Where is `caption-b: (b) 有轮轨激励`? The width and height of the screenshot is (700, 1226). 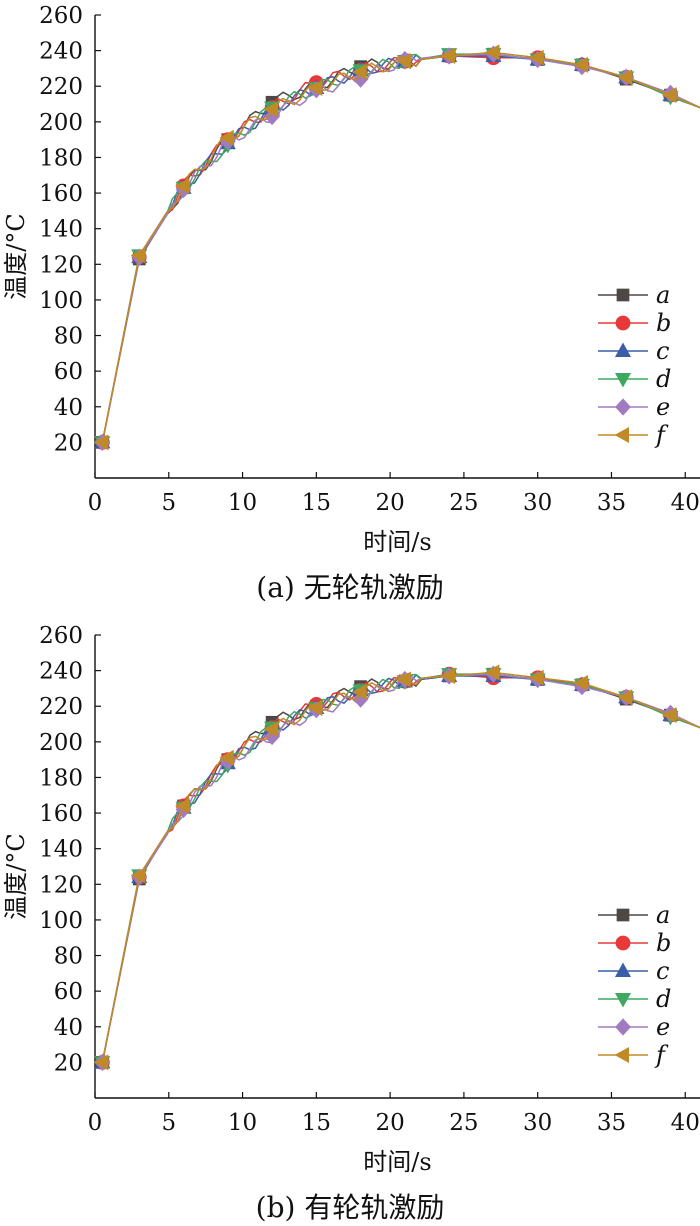 caption-b: (b) 有轮轨激励 is located at coordinates (350, 1207).